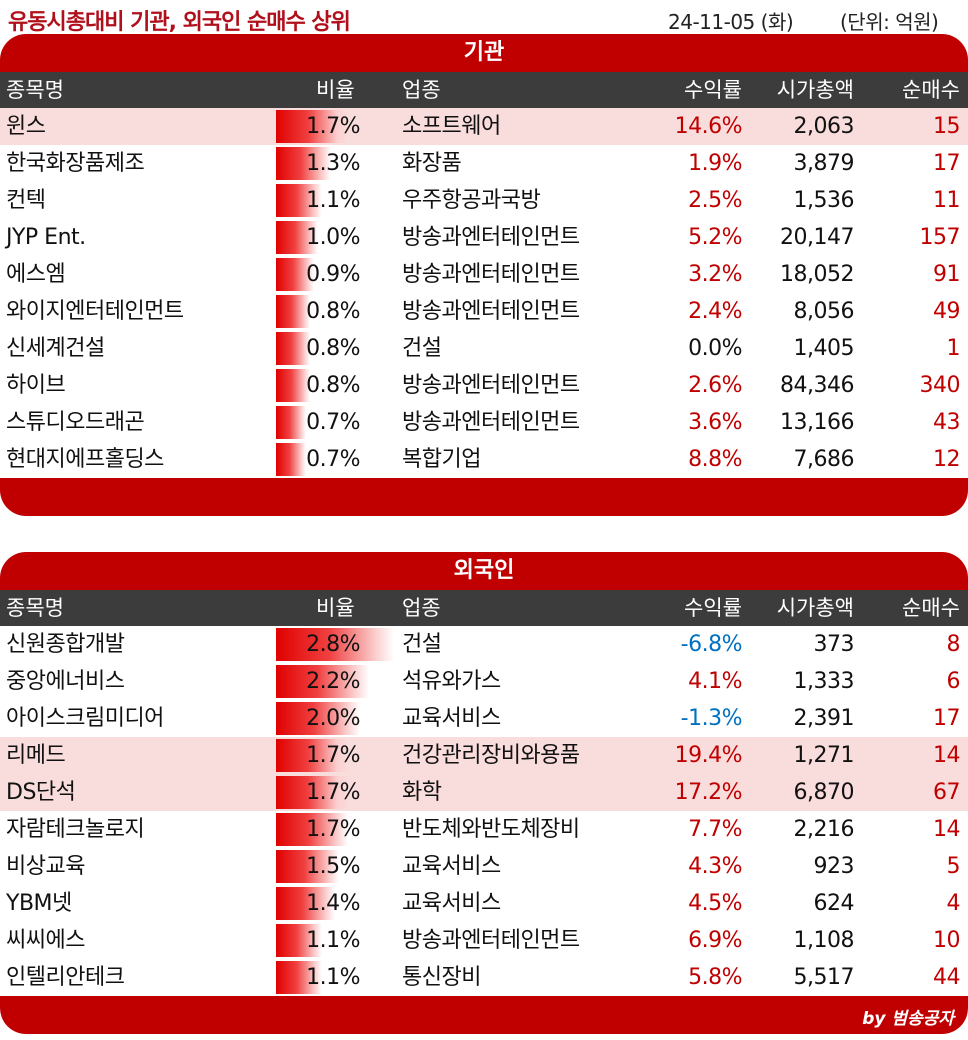 This screenshot has width=968, height=1040. Describe the element at coordinates (715, 866) in the screenshot. I see `return-value: 4.3%` at that location.